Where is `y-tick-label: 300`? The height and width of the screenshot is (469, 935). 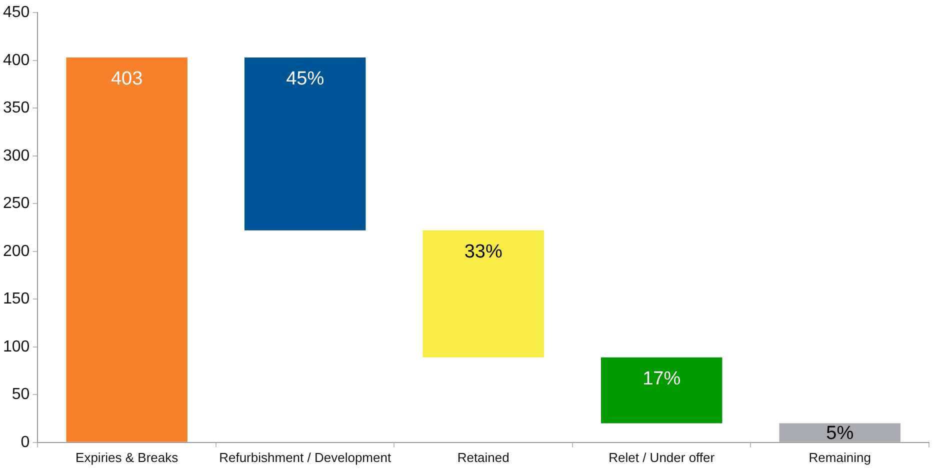 y-tick-label: 300 is located at coordinates (16, 155).